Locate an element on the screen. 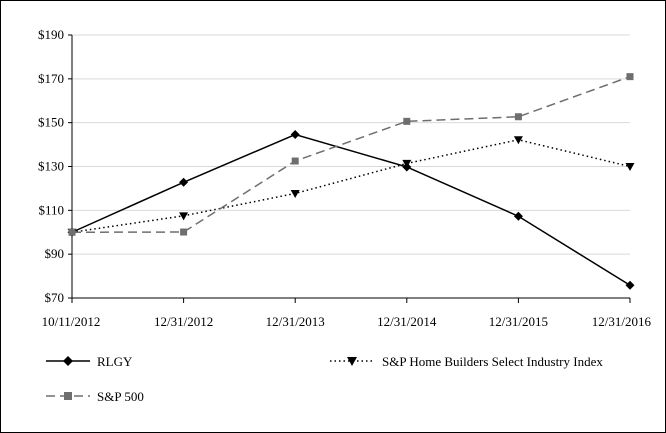 Image resolution: width=666 pixels, height=433 pixels. legend-item-rlgy: RLGY is located at coordinates (89, 361).